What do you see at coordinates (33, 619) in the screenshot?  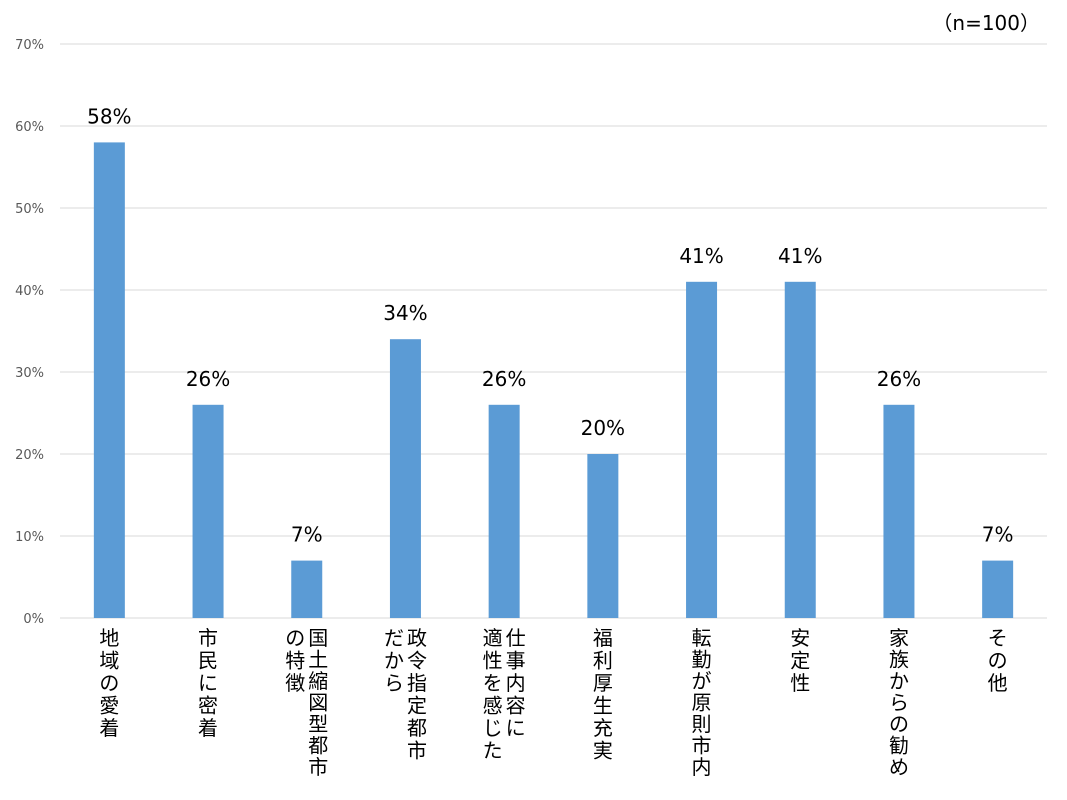 I see `y-tick-label: 0%` at bounding box center [33, 619].